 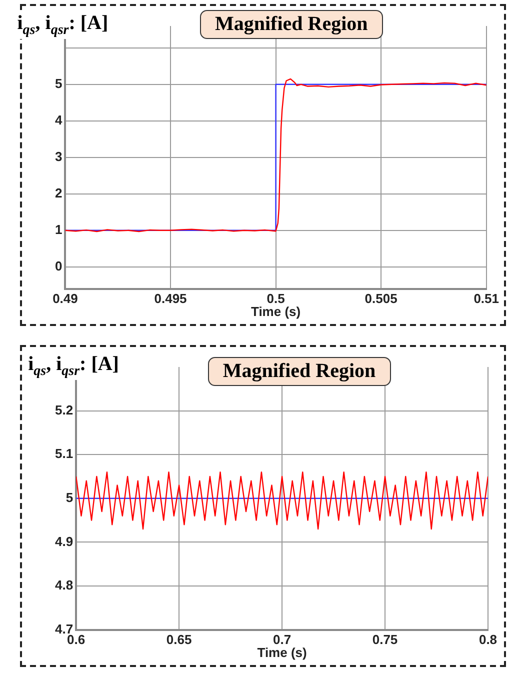 What do you see at coordinates (179, 640) in the screenshot?
I see `x-tick-label: 0.65` at bounding box center [179, 640].